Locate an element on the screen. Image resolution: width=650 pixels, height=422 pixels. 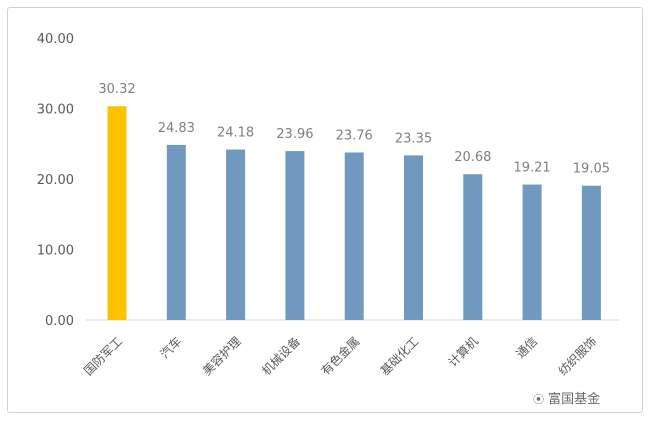
data-label: 23.76 is located at coordinates (354, 135).